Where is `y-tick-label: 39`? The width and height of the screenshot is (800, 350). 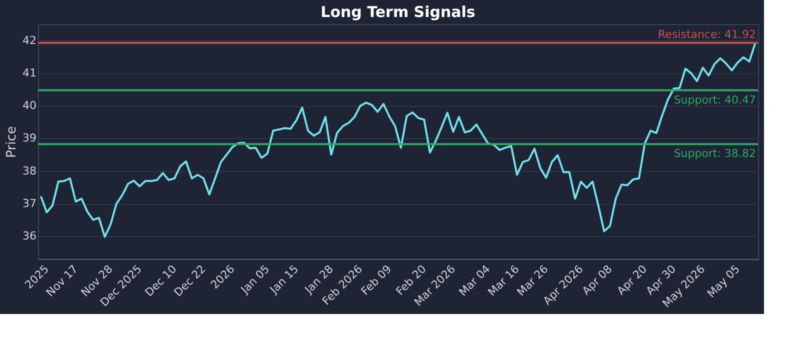 y-tick-label: 39 is located at coordinates (29, 138).